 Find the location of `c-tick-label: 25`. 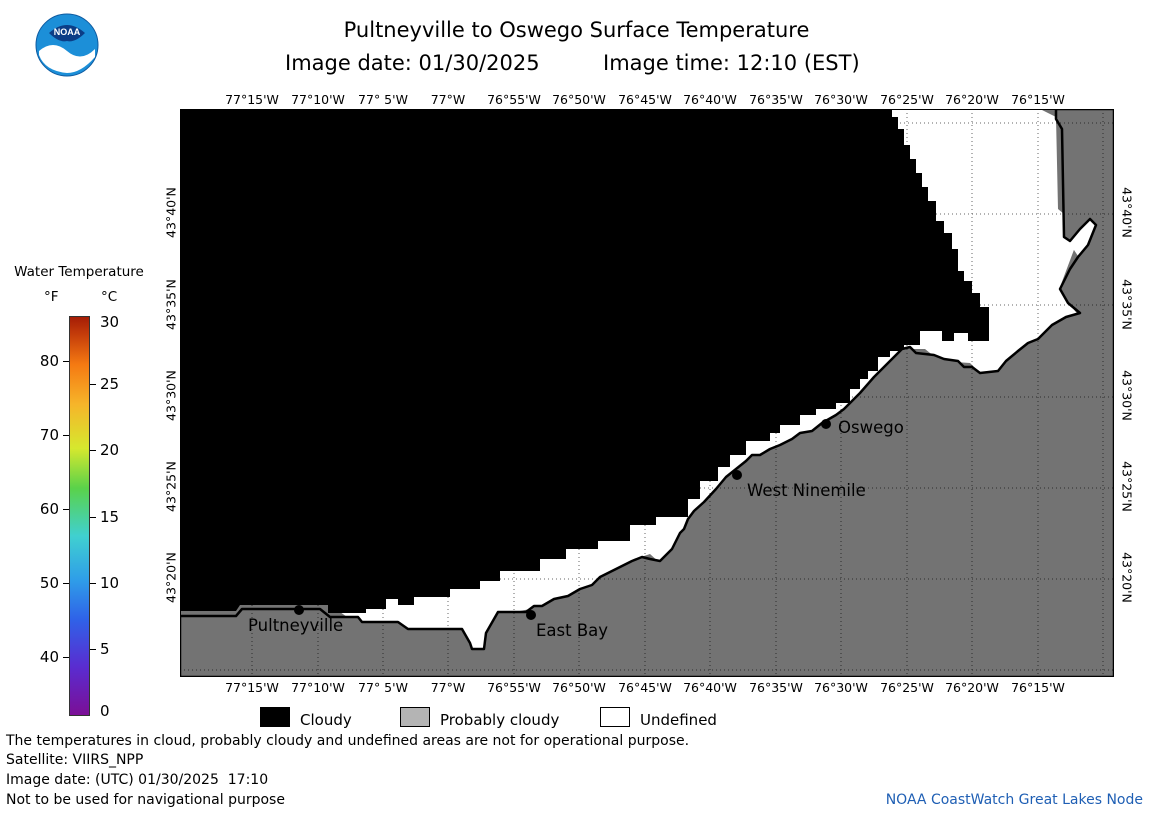

c-tick-label: 25 is located at coordinates (110, 384).